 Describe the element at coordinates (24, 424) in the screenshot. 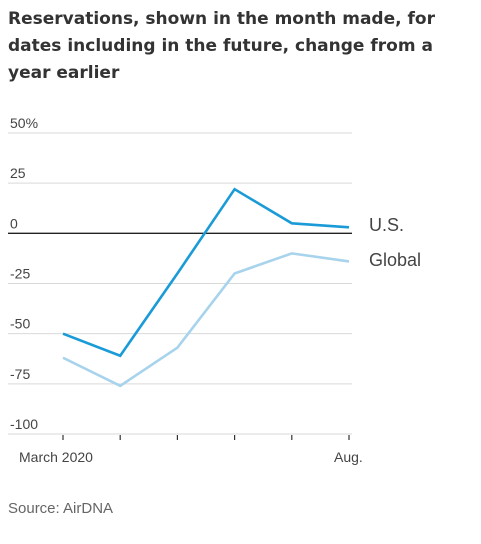

I see `y-tick-label: -100` at that location.